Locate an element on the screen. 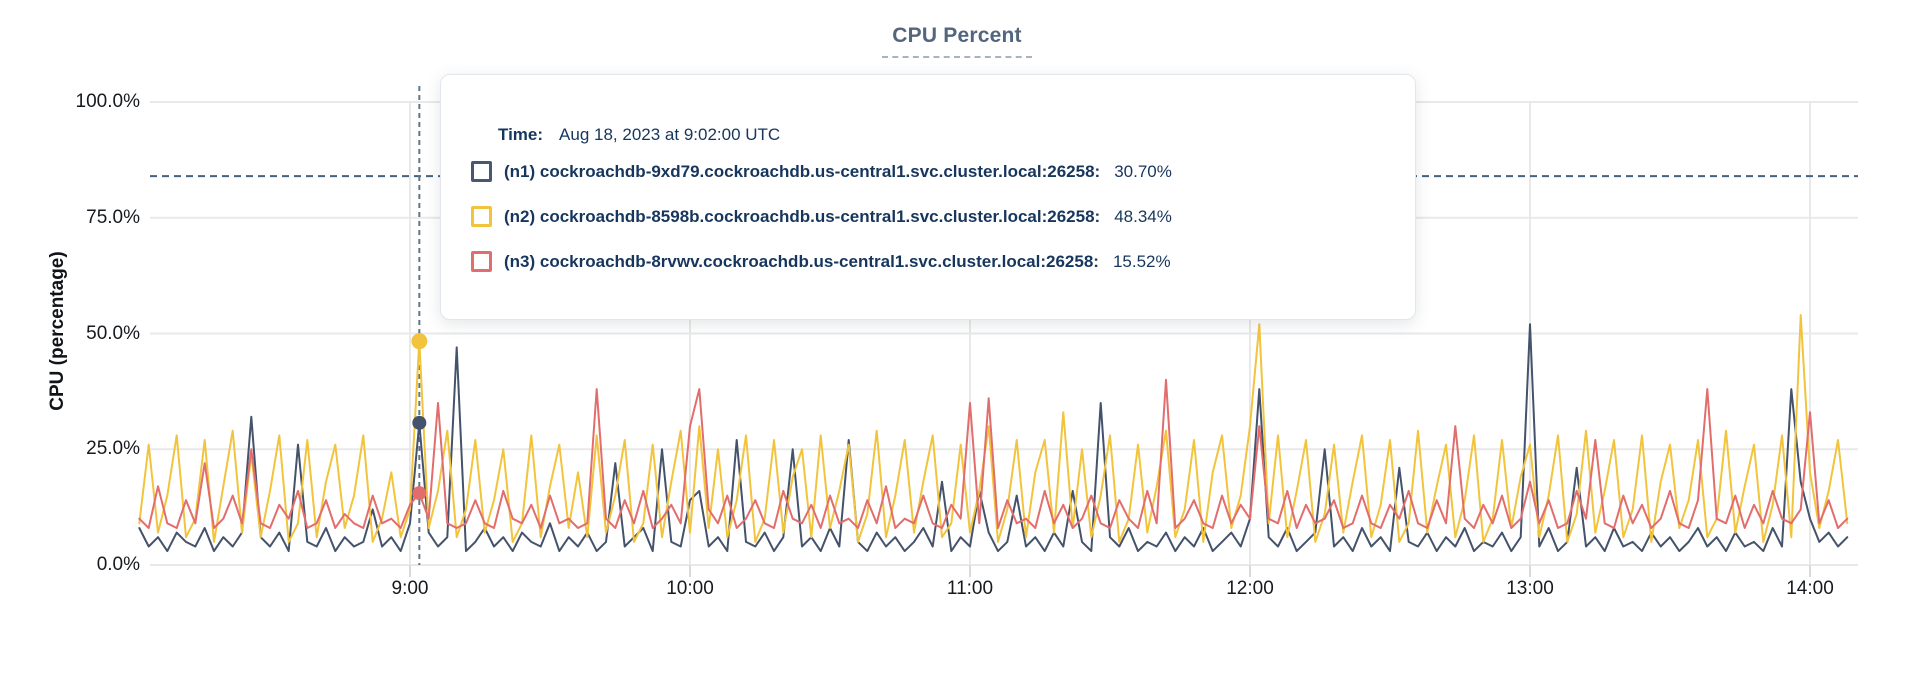 The height and width of the screenshot is (694, 1924). x-tick-label: 13:00 is located at coordinates (1530, 588).